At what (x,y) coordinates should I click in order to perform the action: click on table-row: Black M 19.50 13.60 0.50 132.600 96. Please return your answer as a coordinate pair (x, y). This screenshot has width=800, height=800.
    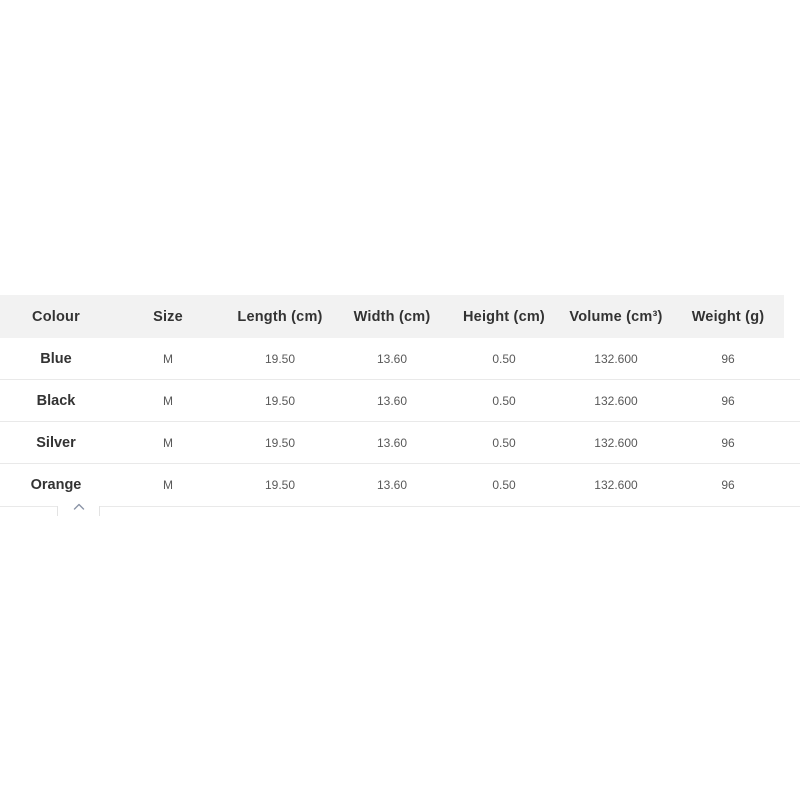
    Looking at the image, I should click on (400, 401).